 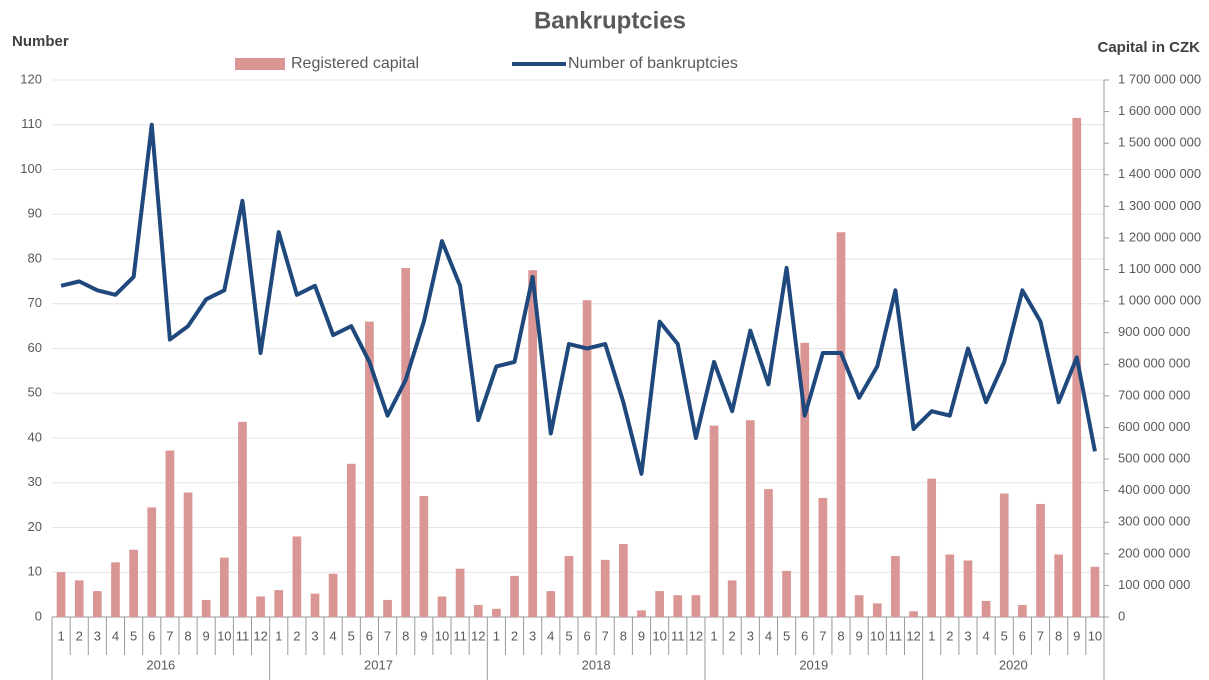 I want to click on y2-tick-label: 1 600 000 000, so click(x=1159, y=110).